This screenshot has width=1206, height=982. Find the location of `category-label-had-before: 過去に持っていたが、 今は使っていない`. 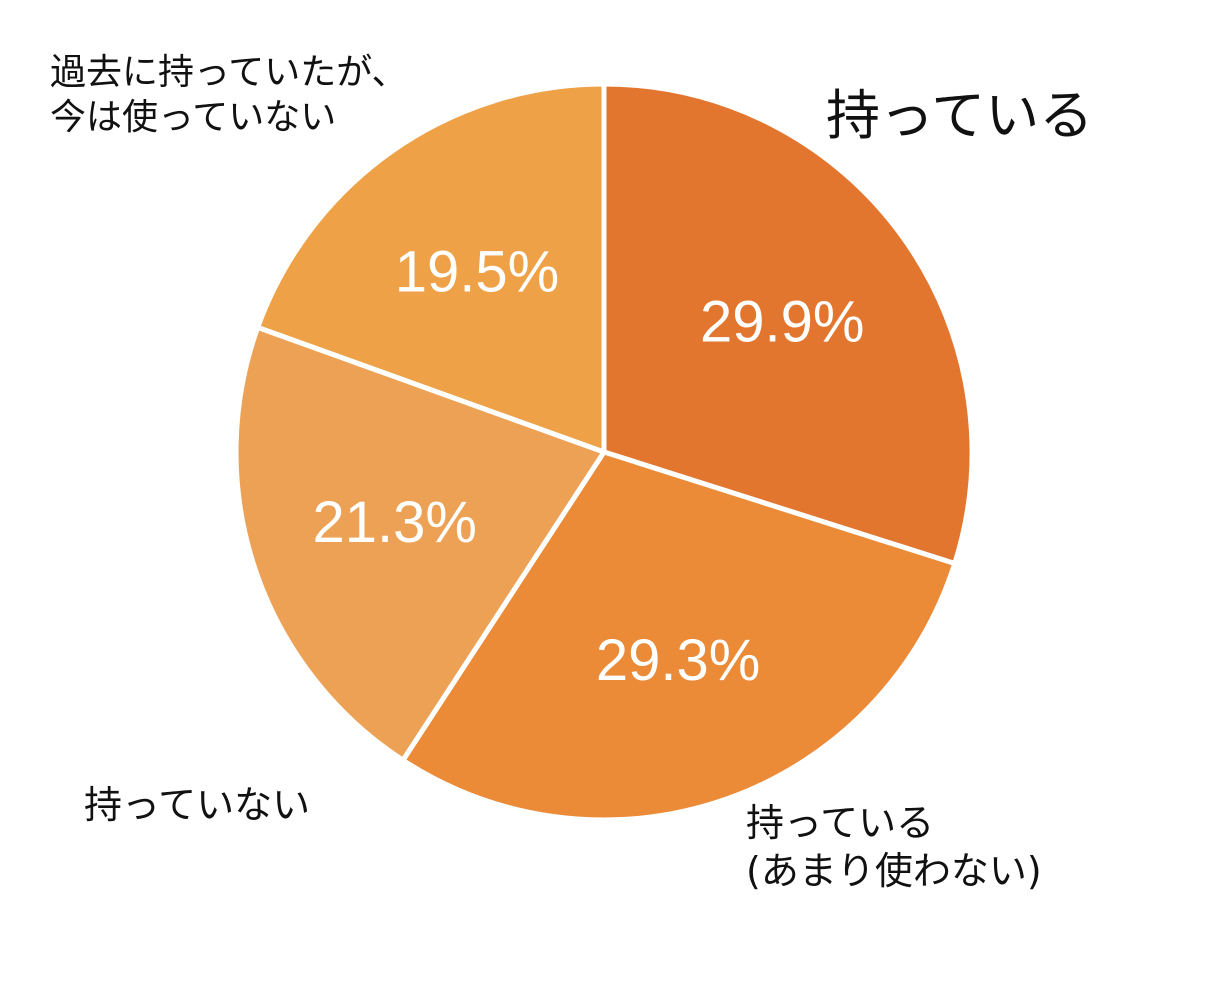

category-label-had-before: 過去に持っていたが、 今は使っていない is located at coordinates (229, 95).